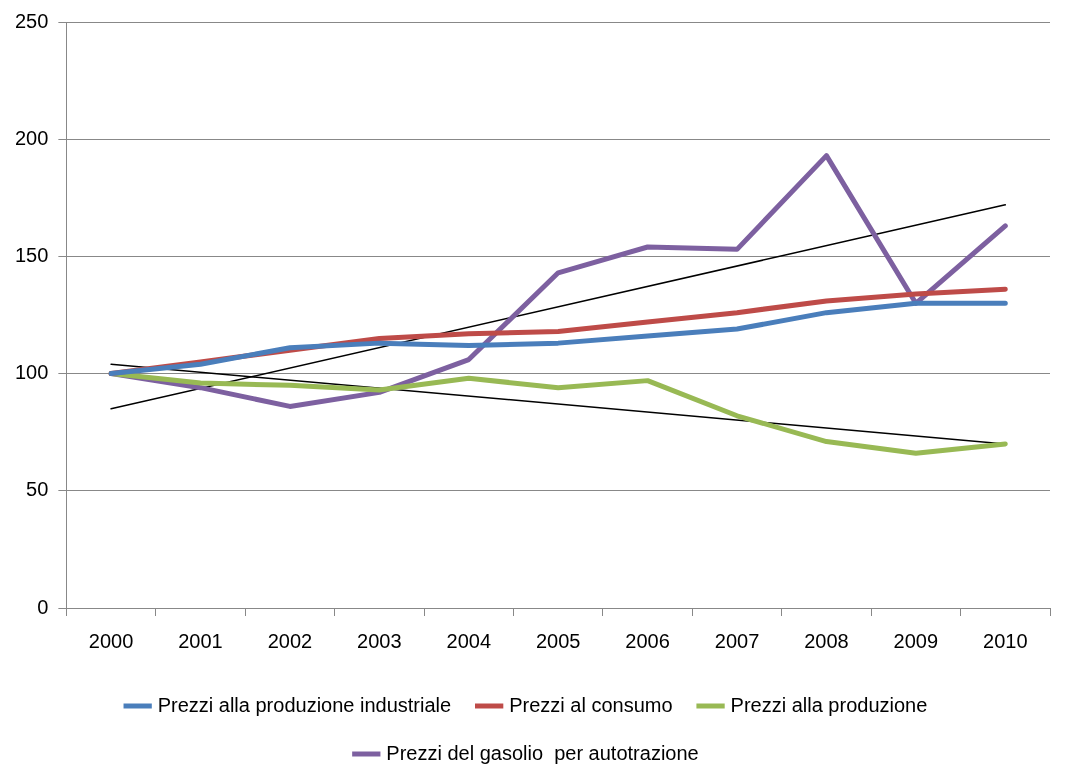 The image size is (1065, 774). What do you see at coordinates (31, 372) in the screenshot?
I see `y-tick-label: 100` at bounding box center [31, 372].